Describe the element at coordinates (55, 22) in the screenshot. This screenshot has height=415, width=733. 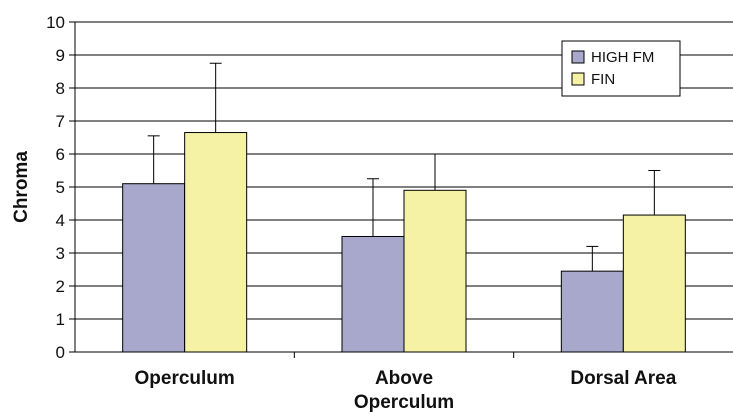
I see `y-tick-label: 10` at that location.